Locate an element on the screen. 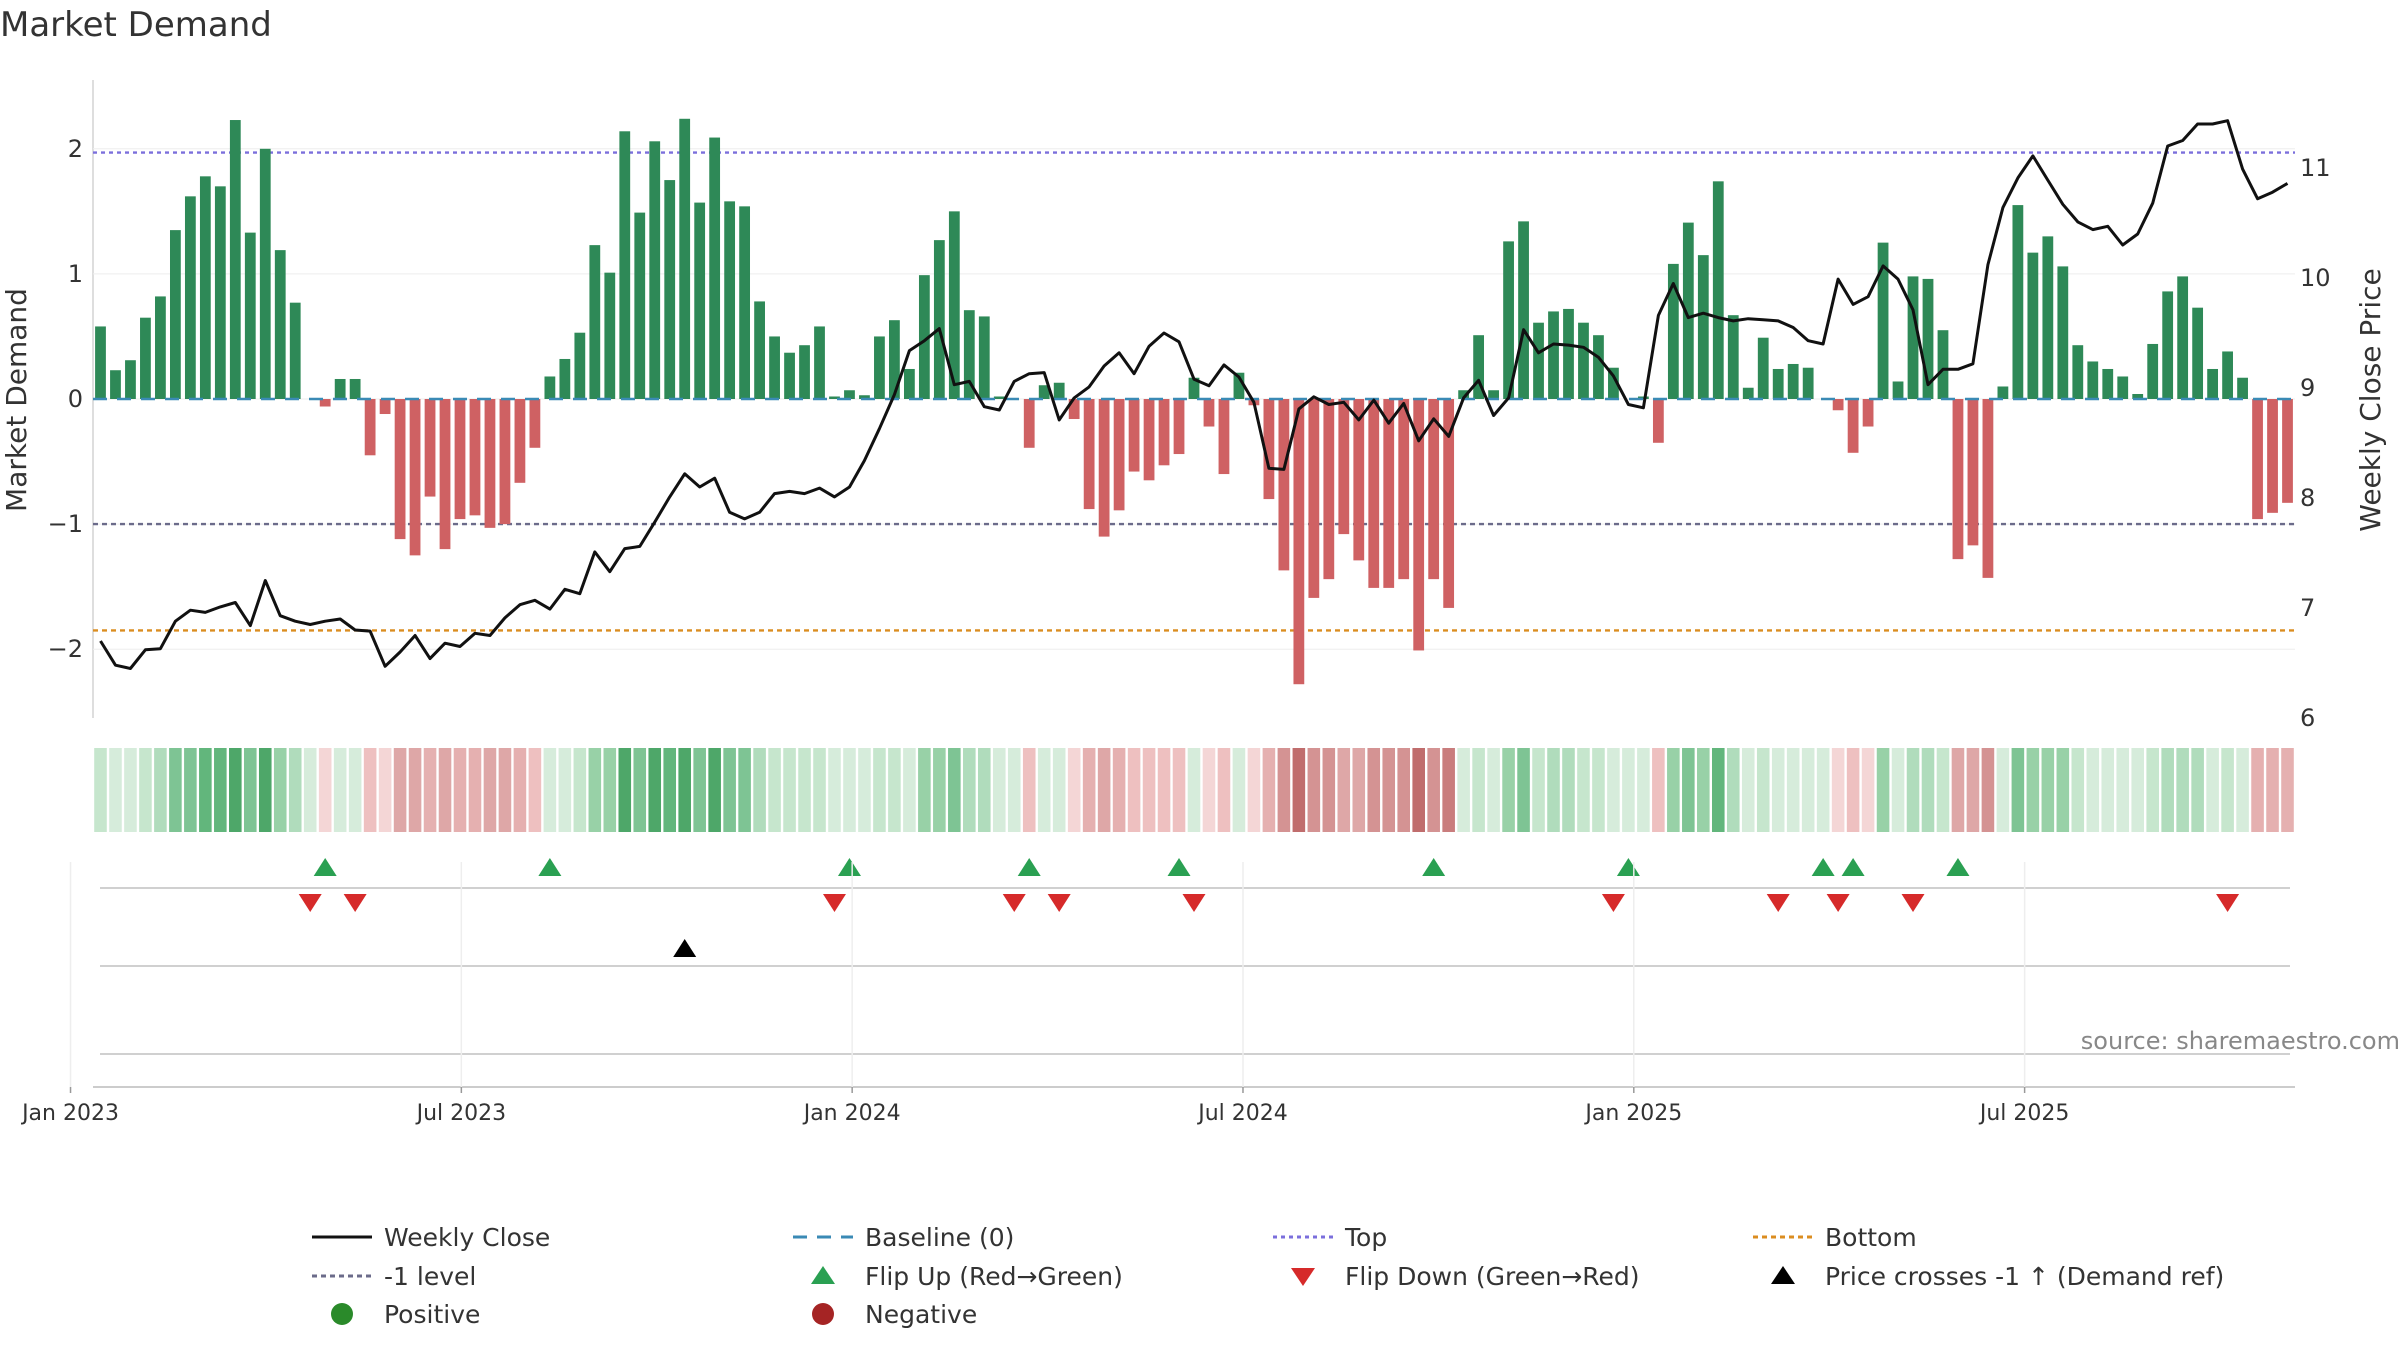  y2-tick-label: 7 is located at coordinates (2307, 608).